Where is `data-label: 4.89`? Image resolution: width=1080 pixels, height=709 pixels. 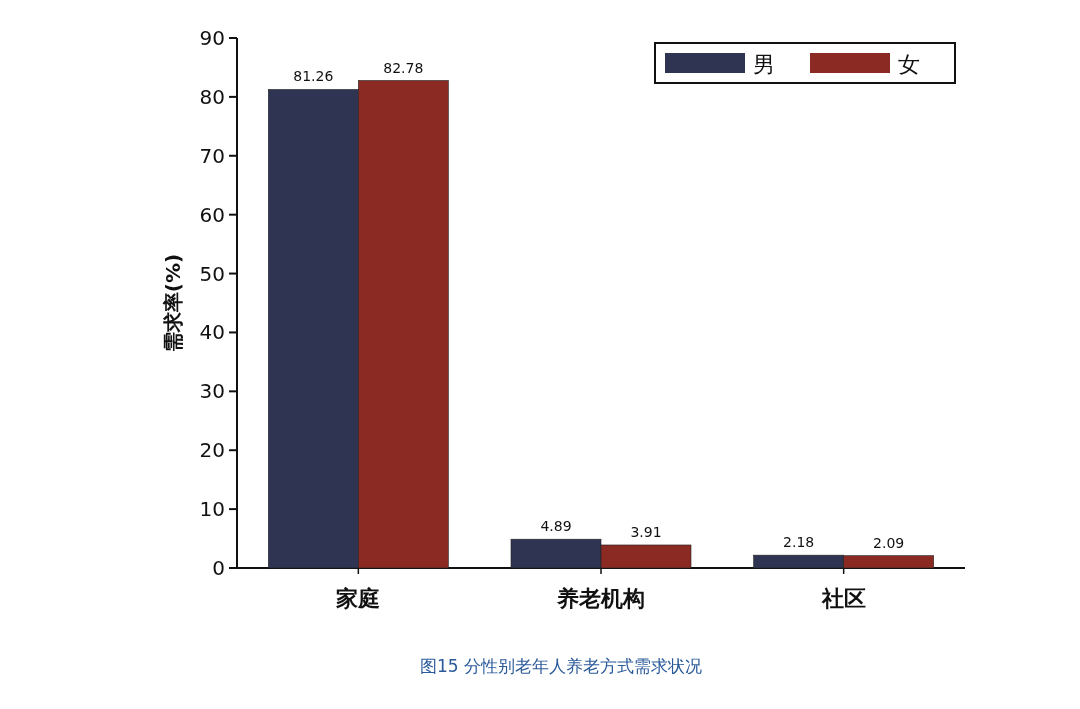 data-label: 4.89 is located at coordinates (556, 526).